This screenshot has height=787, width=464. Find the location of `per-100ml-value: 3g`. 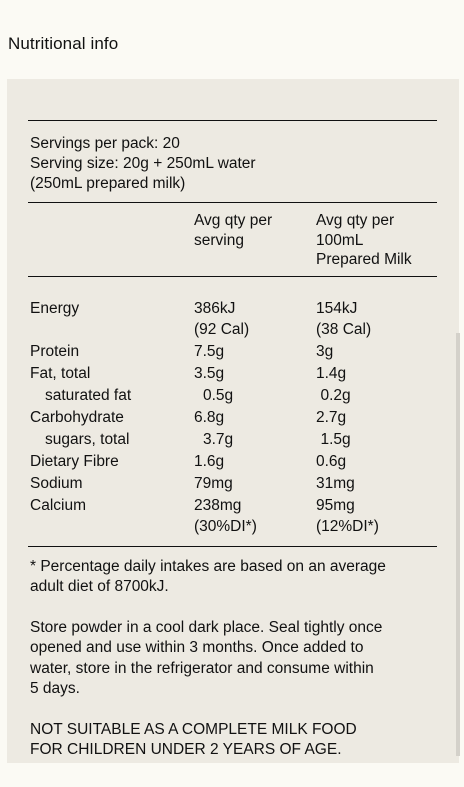

per-100ml-value: 3g is located at coordinates (325, 351).